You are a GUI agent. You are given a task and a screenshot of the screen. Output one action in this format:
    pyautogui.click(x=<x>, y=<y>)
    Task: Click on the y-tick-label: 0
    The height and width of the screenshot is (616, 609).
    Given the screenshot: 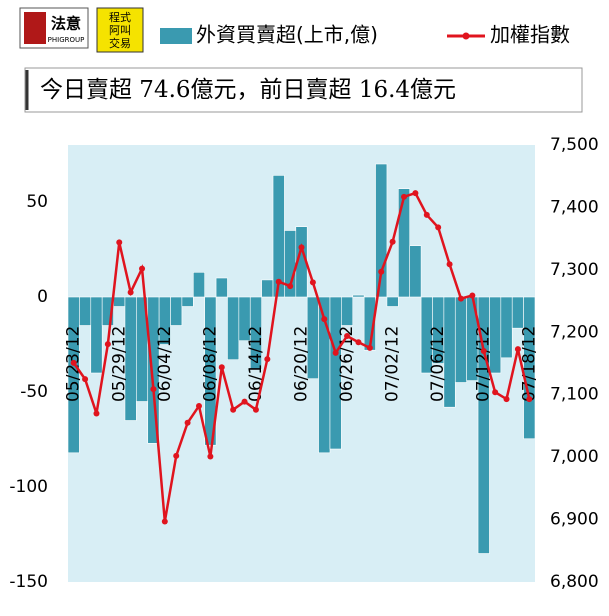 What is the action you would take?
    pyautogui.click(x=42, y=297)
    